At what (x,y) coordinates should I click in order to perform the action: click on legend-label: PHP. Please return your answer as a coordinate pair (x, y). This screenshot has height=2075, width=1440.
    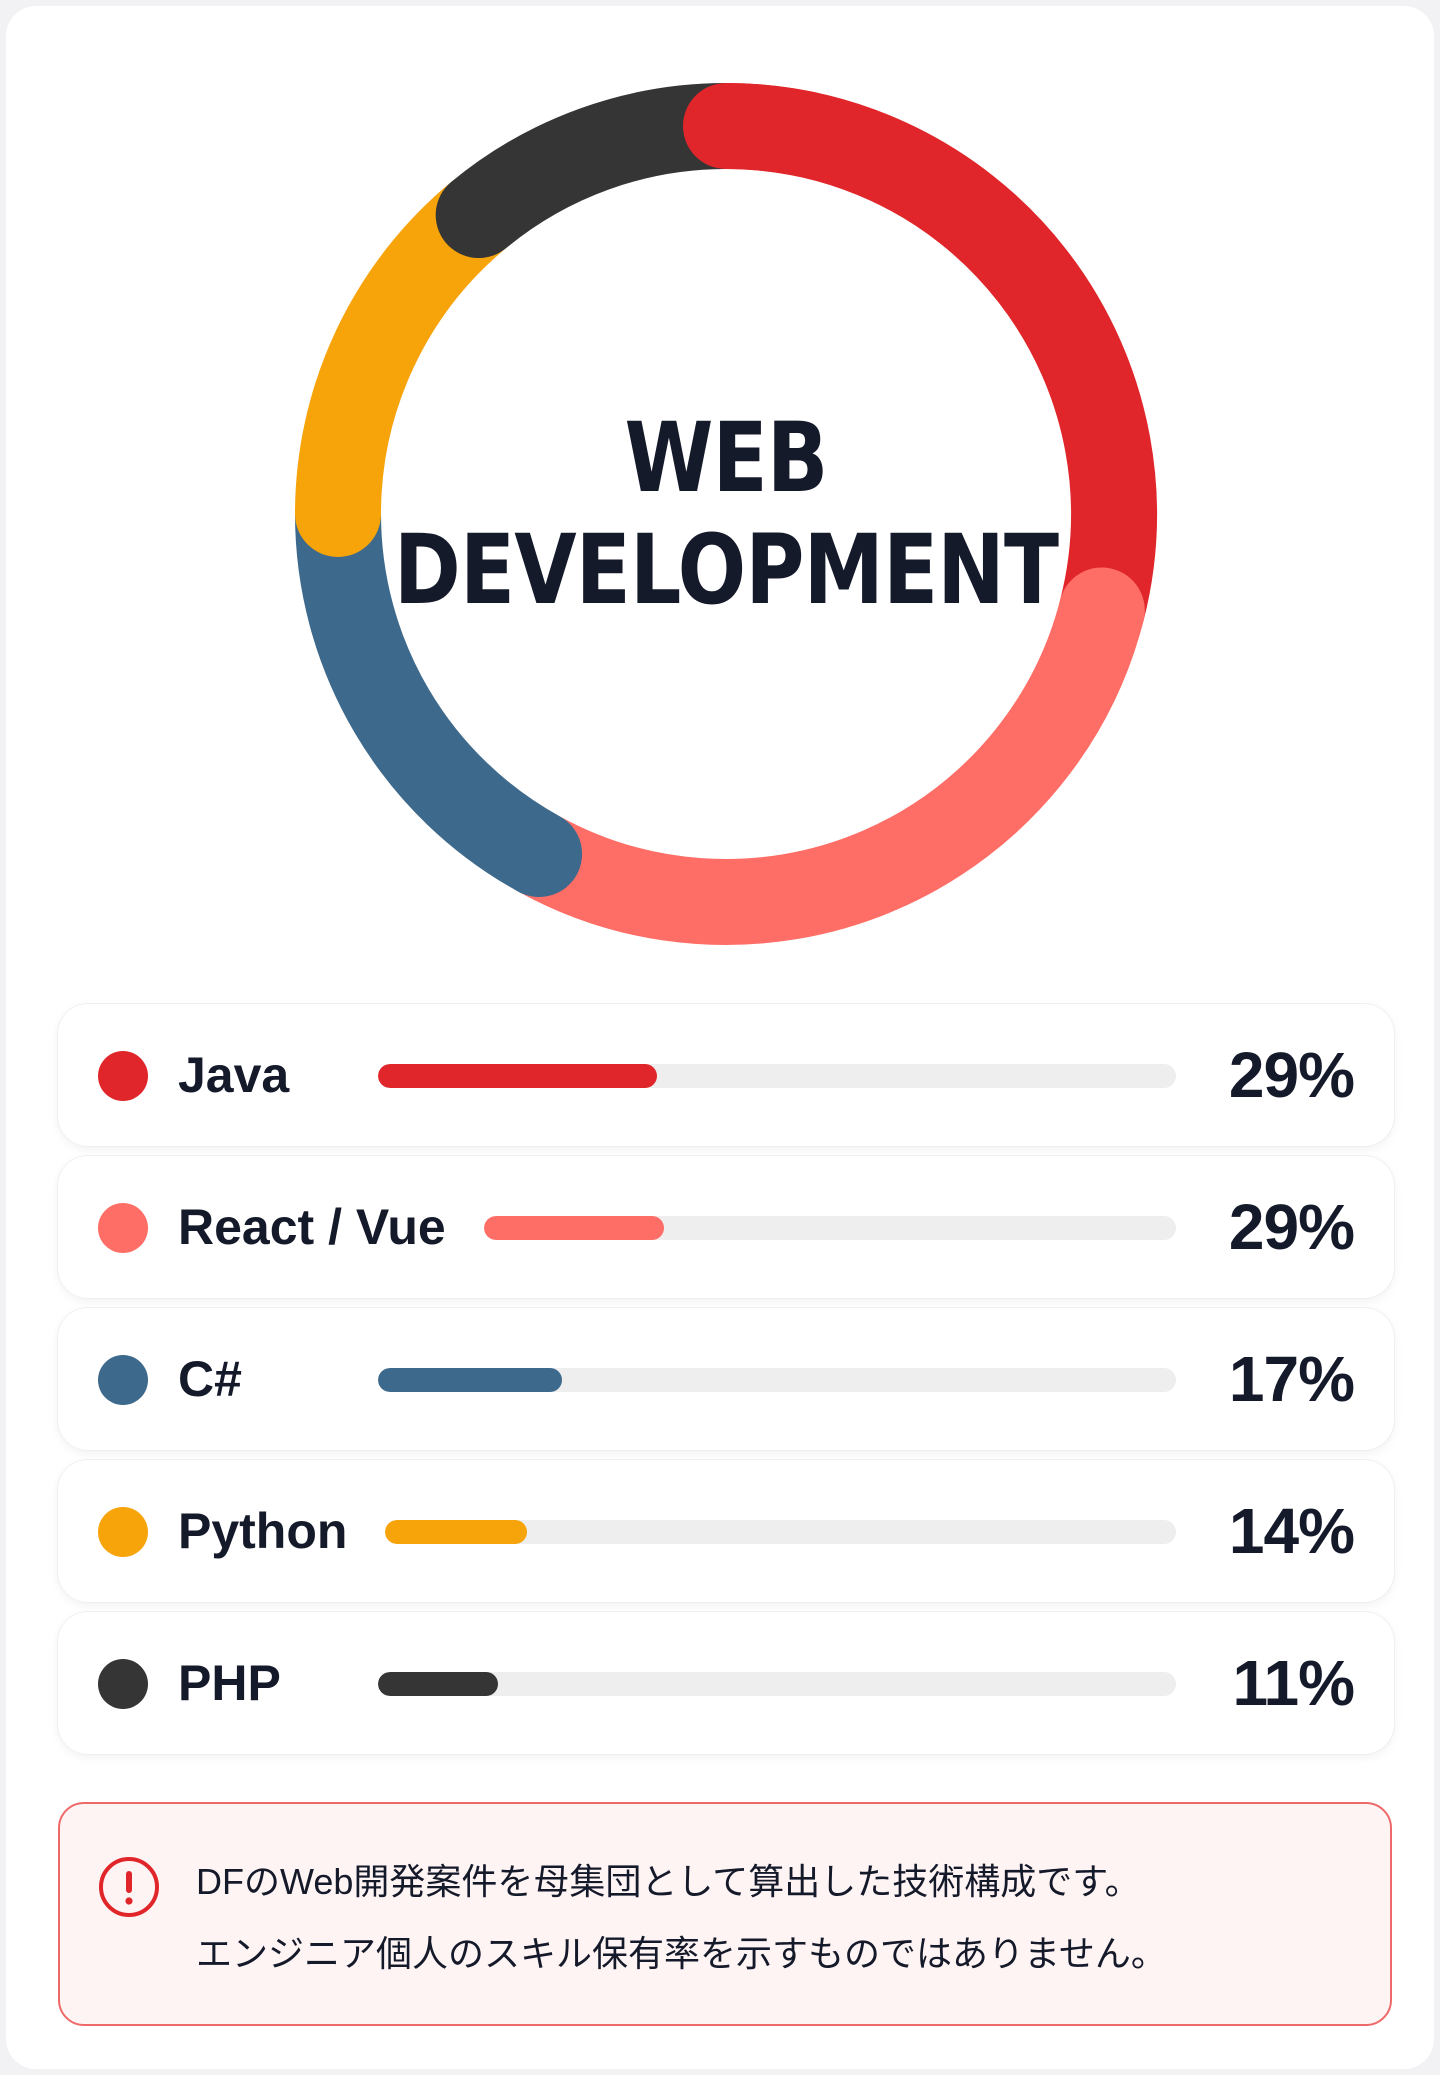
    Looking at the image, I should click on (229, 1683).